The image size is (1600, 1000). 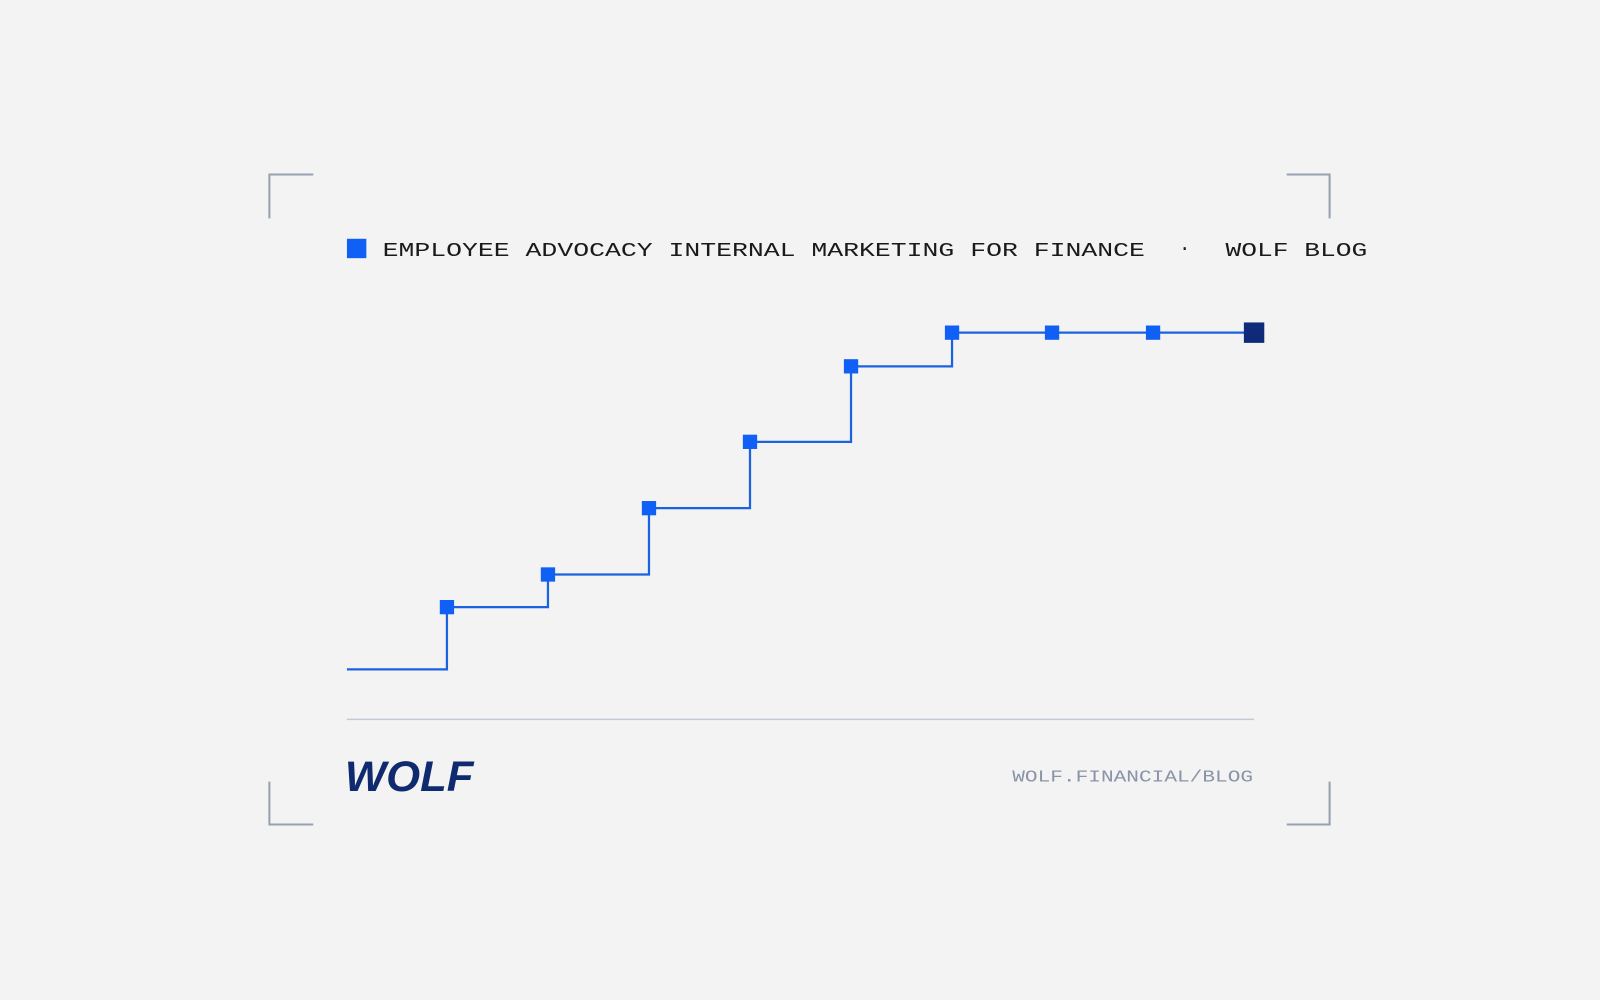 I want to click on corner-bottom-right, so click(x=1308, y=803).